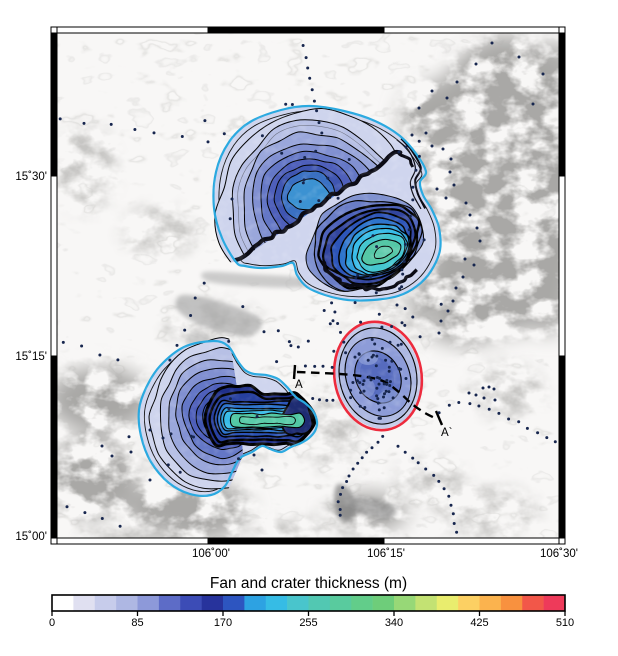  Describe the element at coordinates (31, 357) in the screenshot. I see `svg-text: 15˚15'` at that location.